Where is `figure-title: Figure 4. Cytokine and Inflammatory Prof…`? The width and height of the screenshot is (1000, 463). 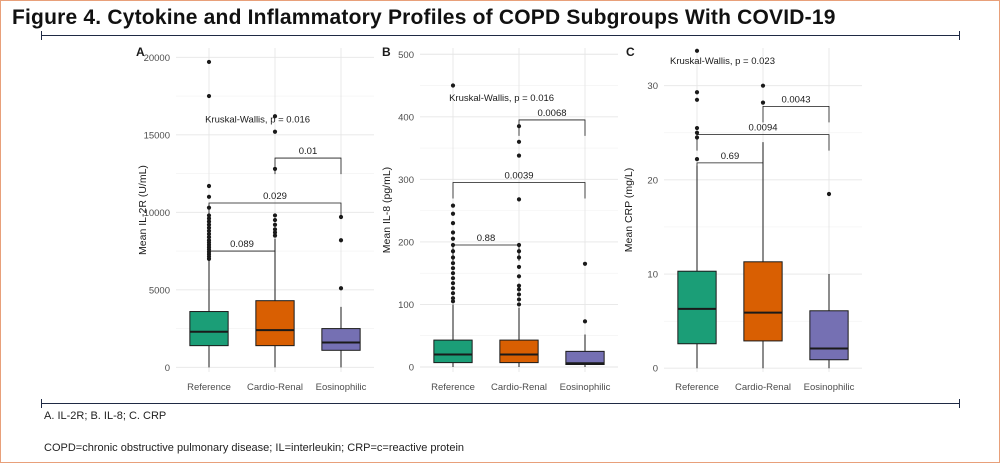
figure-title: Figure 4. Cytokine and Inflammatory Prof… is located at coordinates (424, 17).